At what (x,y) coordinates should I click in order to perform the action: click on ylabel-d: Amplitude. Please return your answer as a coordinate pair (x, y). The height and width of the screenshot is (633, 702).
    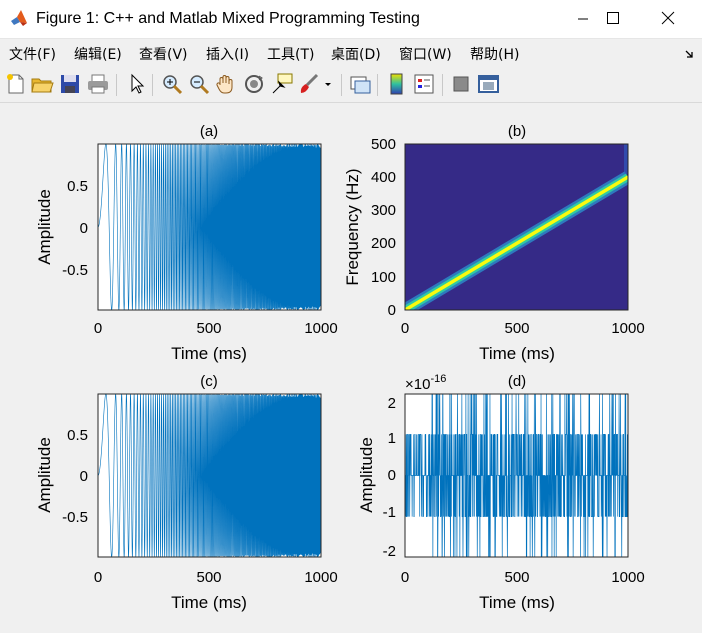
    Looking at the image, I should click on (366, 475).